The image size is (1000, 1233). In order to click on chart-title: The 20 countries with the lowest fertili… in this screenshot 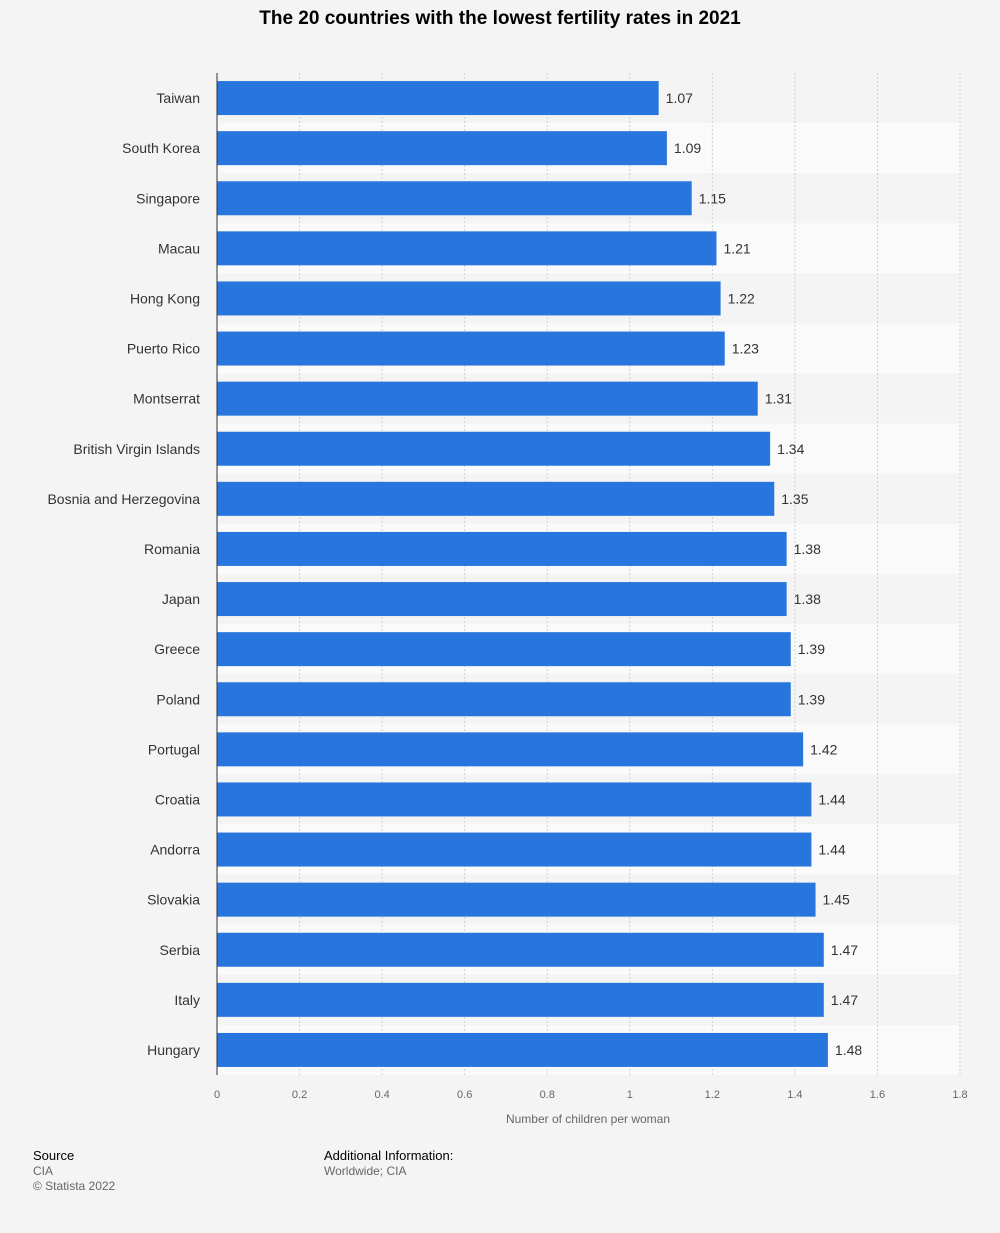, I will do `click(500, 18)`.